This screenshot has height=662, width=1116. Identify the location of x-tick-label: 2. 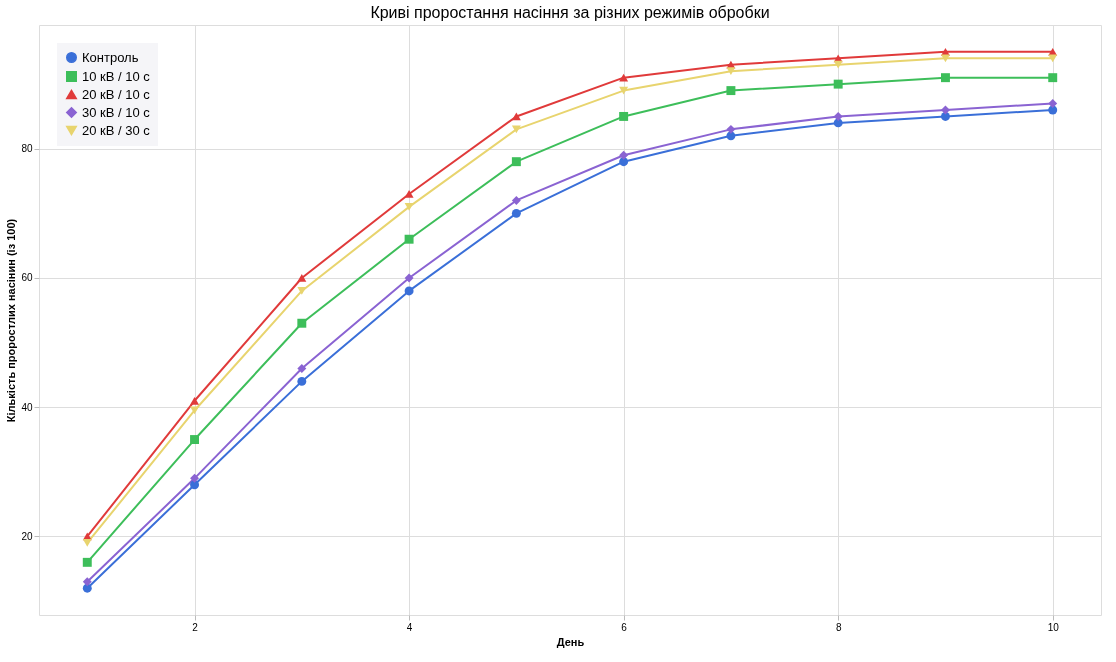
(195, 627).